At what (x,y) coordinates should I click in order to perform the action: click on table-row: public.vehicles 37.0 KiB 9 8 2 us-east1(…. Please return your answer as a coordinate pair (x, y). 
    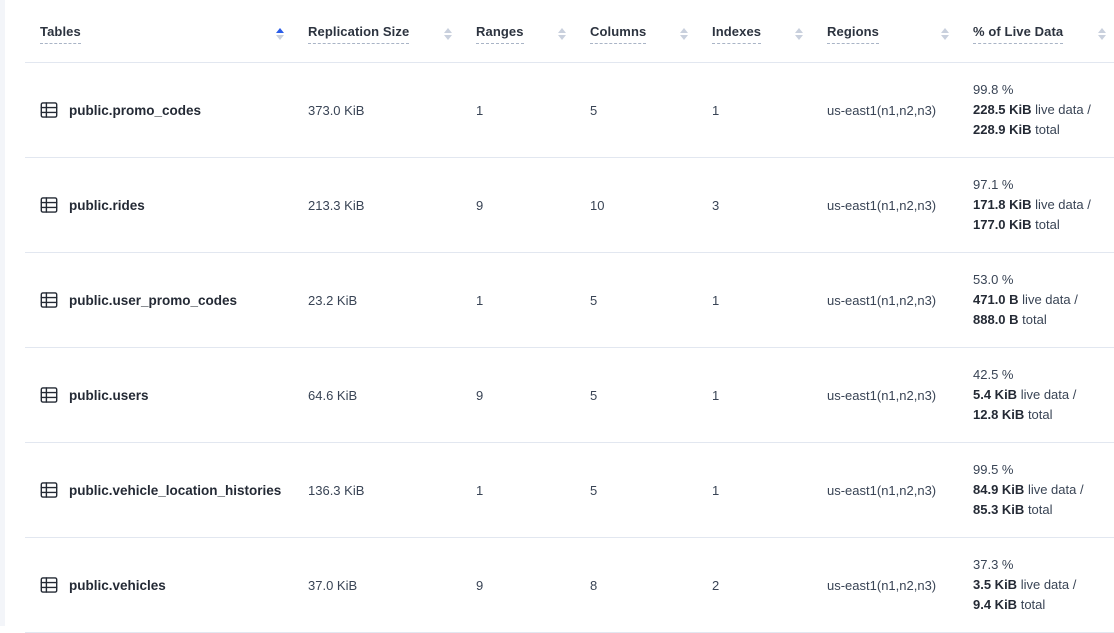
    Looking at the image, I should click on (569, 585).